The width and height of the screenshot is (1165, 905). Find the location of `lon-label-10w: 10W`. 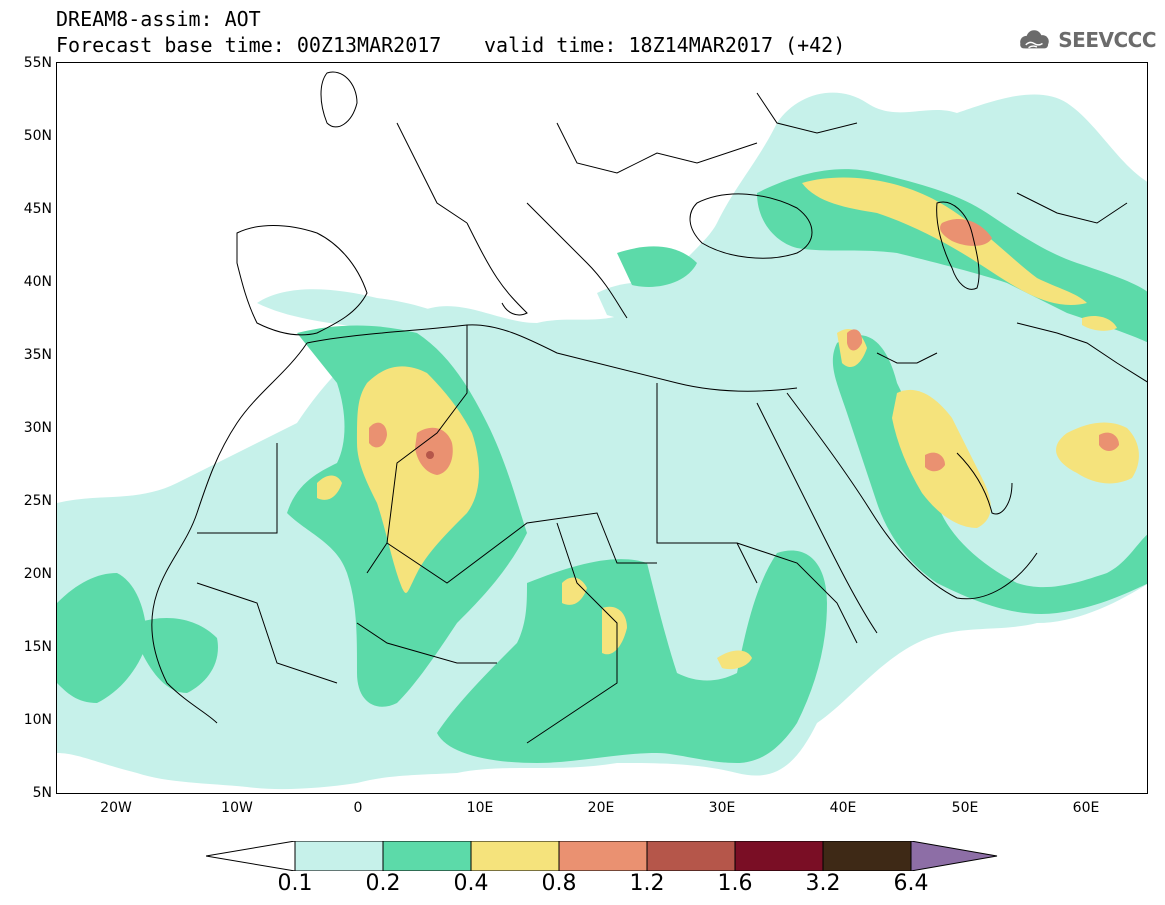

lon-label-10w: 10W is located at coordinates (237, 808).